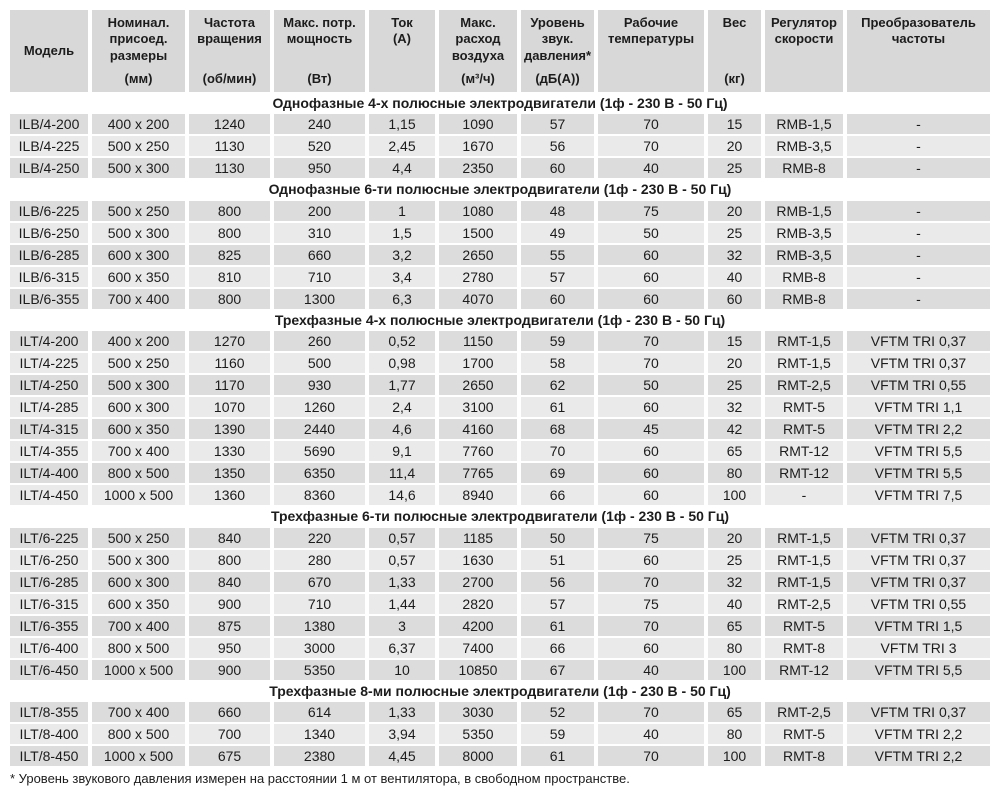 The height and width of the screenshot is (800, 1000). What do you see at coordinates (402, 473) in the screenshot?
I see `cell-current: 11,4` at bounding box center [402, 473].